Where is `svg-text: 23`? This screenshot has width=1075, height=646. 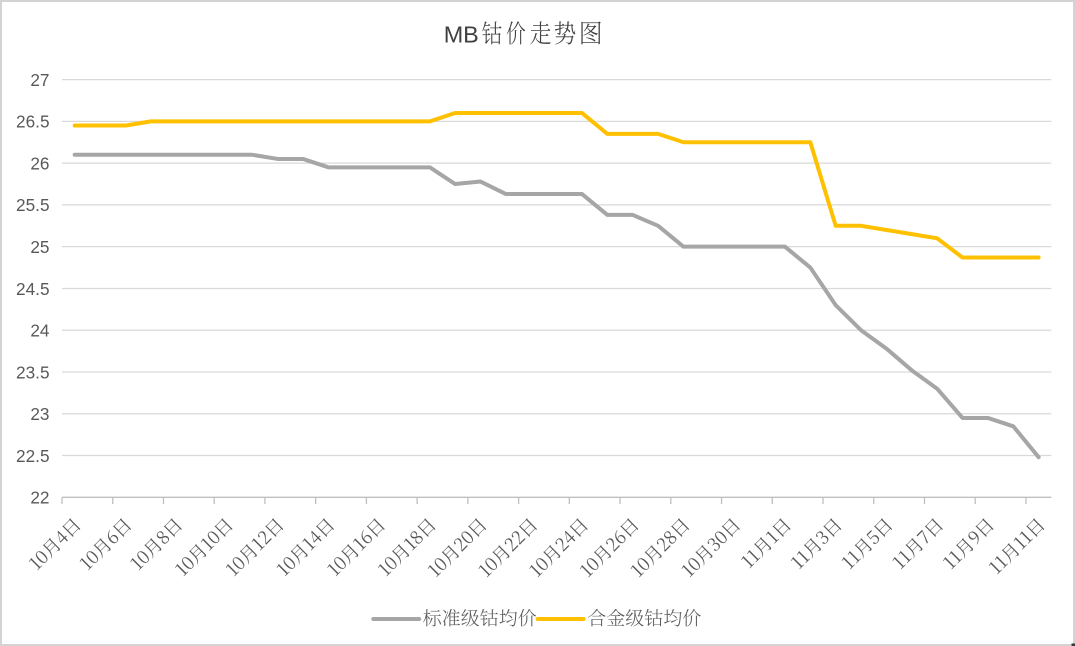 svg-text: 23 is located at coordinates (39, 414).